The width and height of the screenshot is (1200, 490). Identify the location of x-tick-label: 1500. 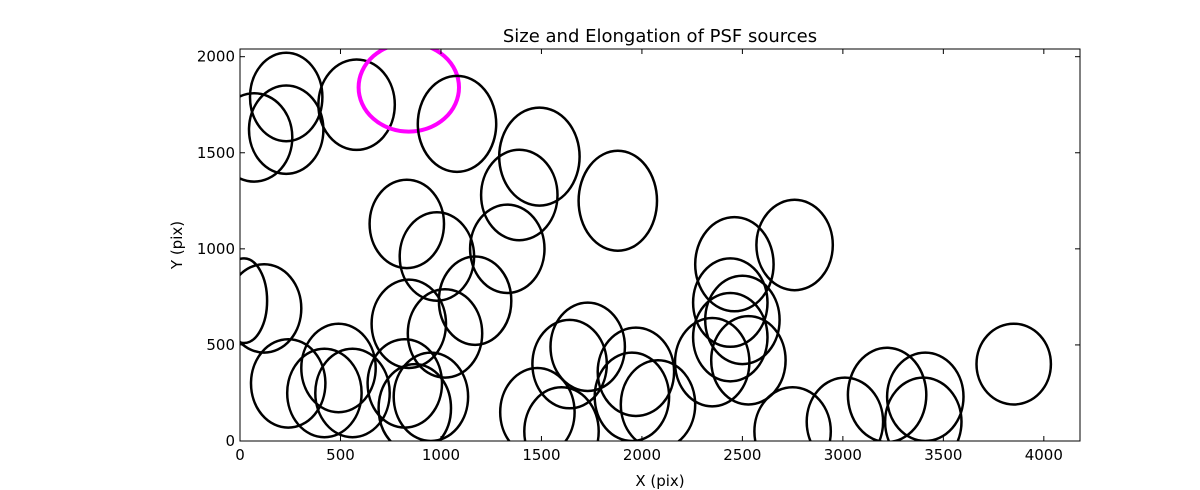
(541, 455).